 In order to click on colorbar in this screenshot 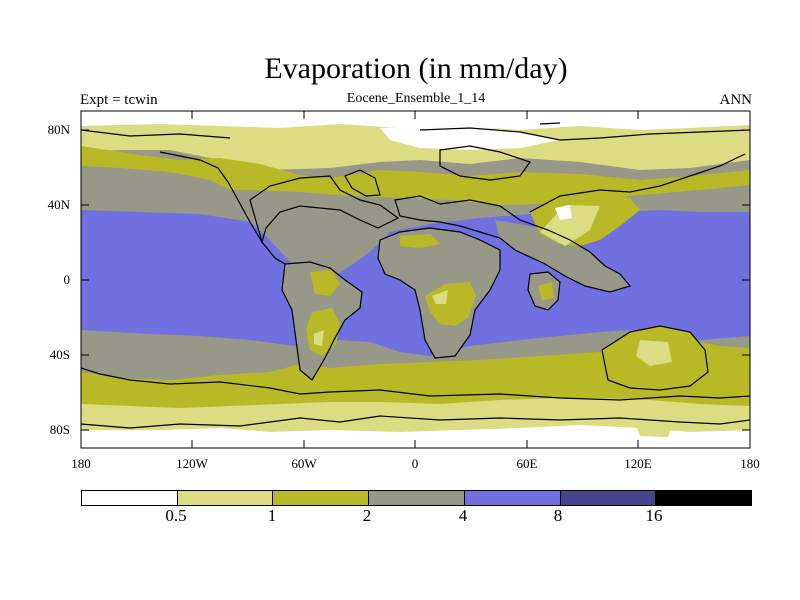, I will do `click(416, 498)`.